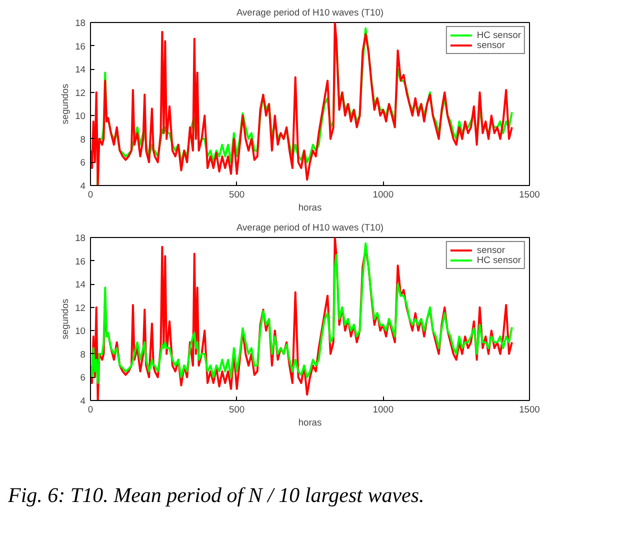 This screenshot has height=545, width=629. What do you see at coordinates (216, 495) in the screenshot?
I see `caption: Fig. 6: T10. Mean period of N / 10 largest waves.` at bounding box center [216, 495].